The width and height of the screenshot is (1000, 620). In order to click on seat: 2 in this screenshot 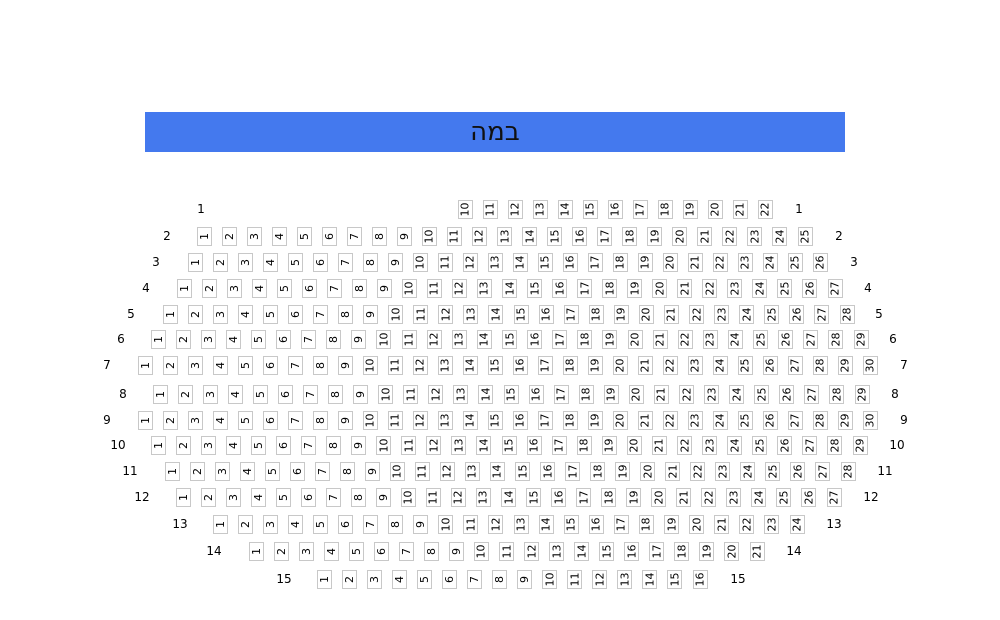, I will do `click(229, 236)`.